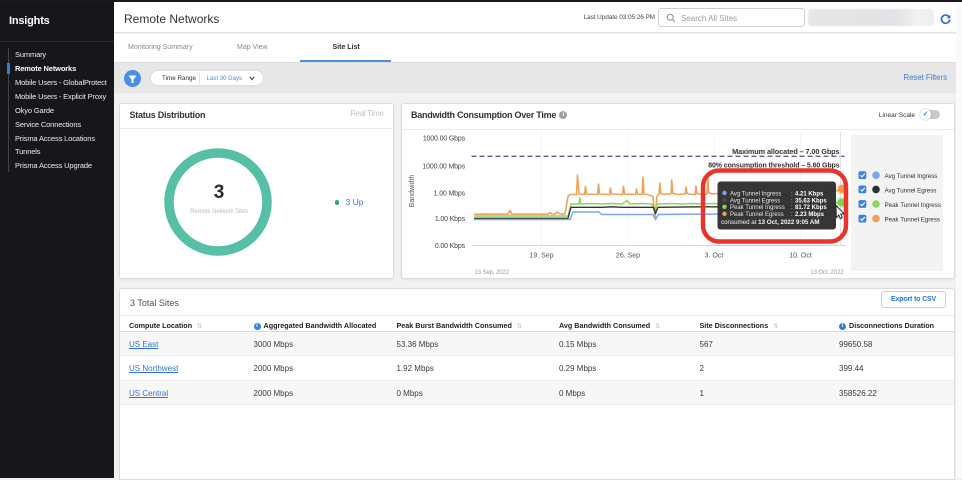  What do you see at coordinates (449, 194) in the screenshot?
I see `svg-text: 1.00 Mbps` at bounding box center [449, 194].